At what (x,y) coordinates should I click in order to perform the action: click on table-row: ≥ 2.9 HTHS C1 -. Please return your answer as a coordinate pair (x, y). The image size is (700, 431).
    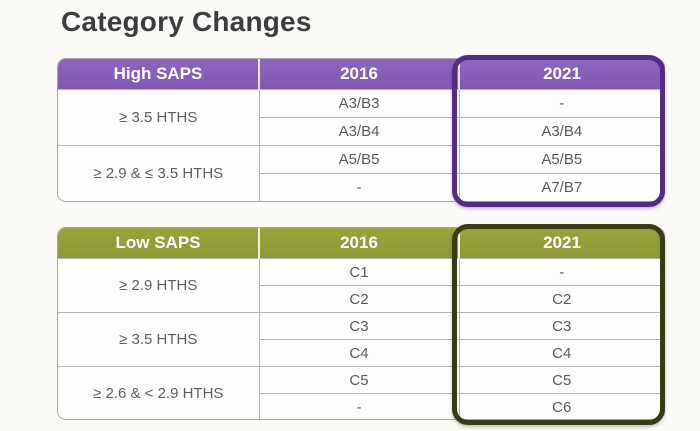
    Looking at the image, I should click on (361, 285).